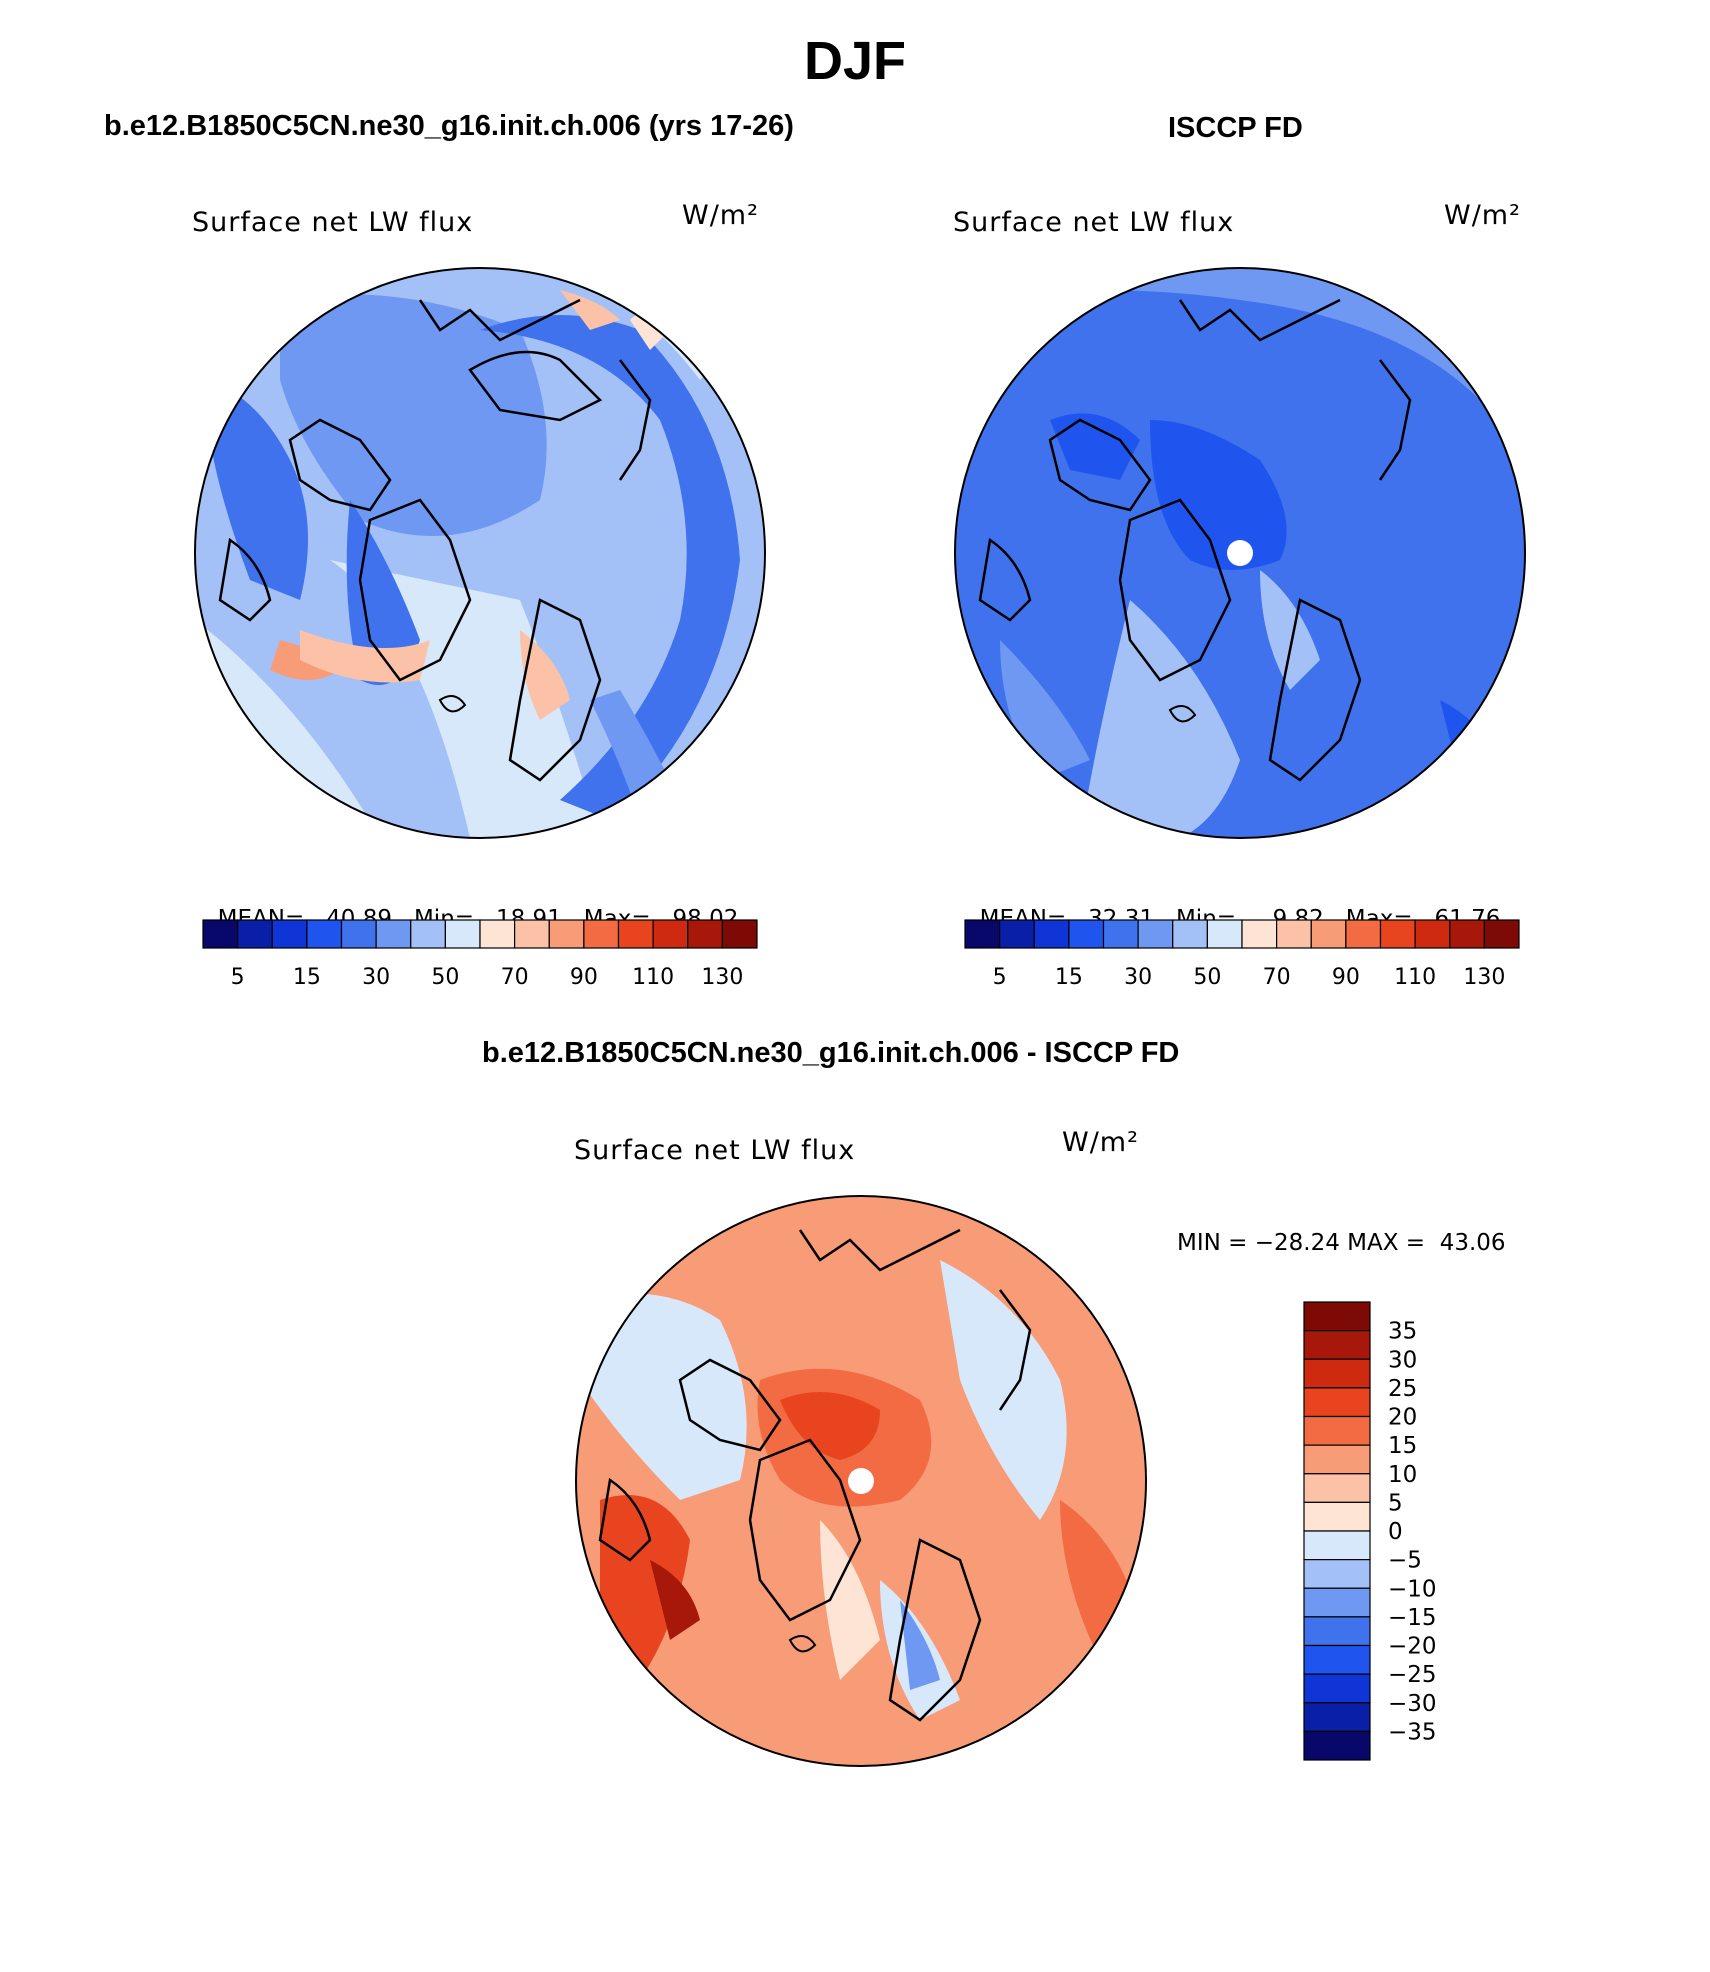 This screenshot has width=1710, height=1972. What do you see at coordinates (1412, 1704) in the screenshot?
I see `colorbar-tick-label: −30` at bounding box center [1412, 1704].